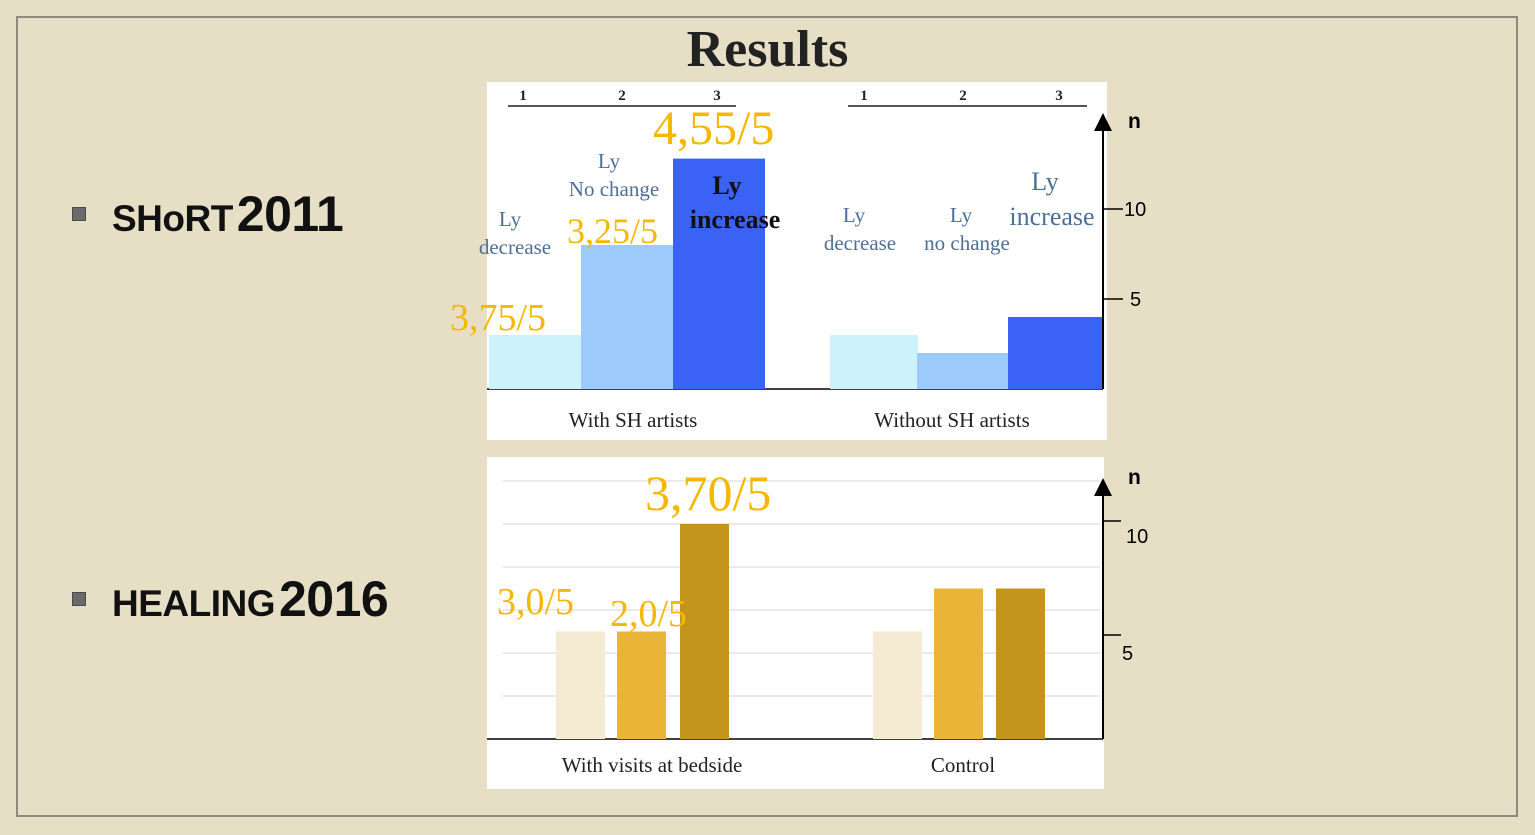 Image resolution: width=1535 pixels, height=835 pixels. Describe the element at coordinates (633, 420) in the screenshot. I see `x-category-label: With SH artists` at that location.